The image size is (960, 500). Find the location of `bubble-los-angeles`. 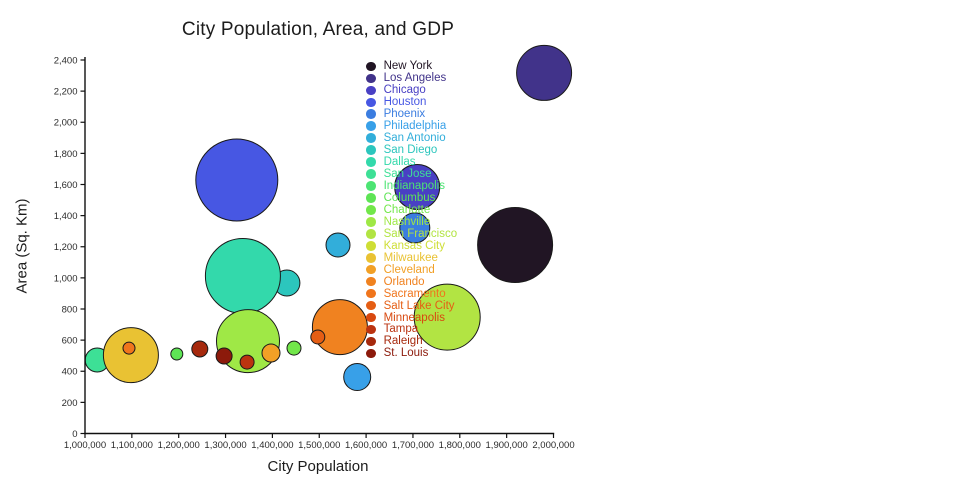

bubble-los-angeles is located at coordinates (544, 72).